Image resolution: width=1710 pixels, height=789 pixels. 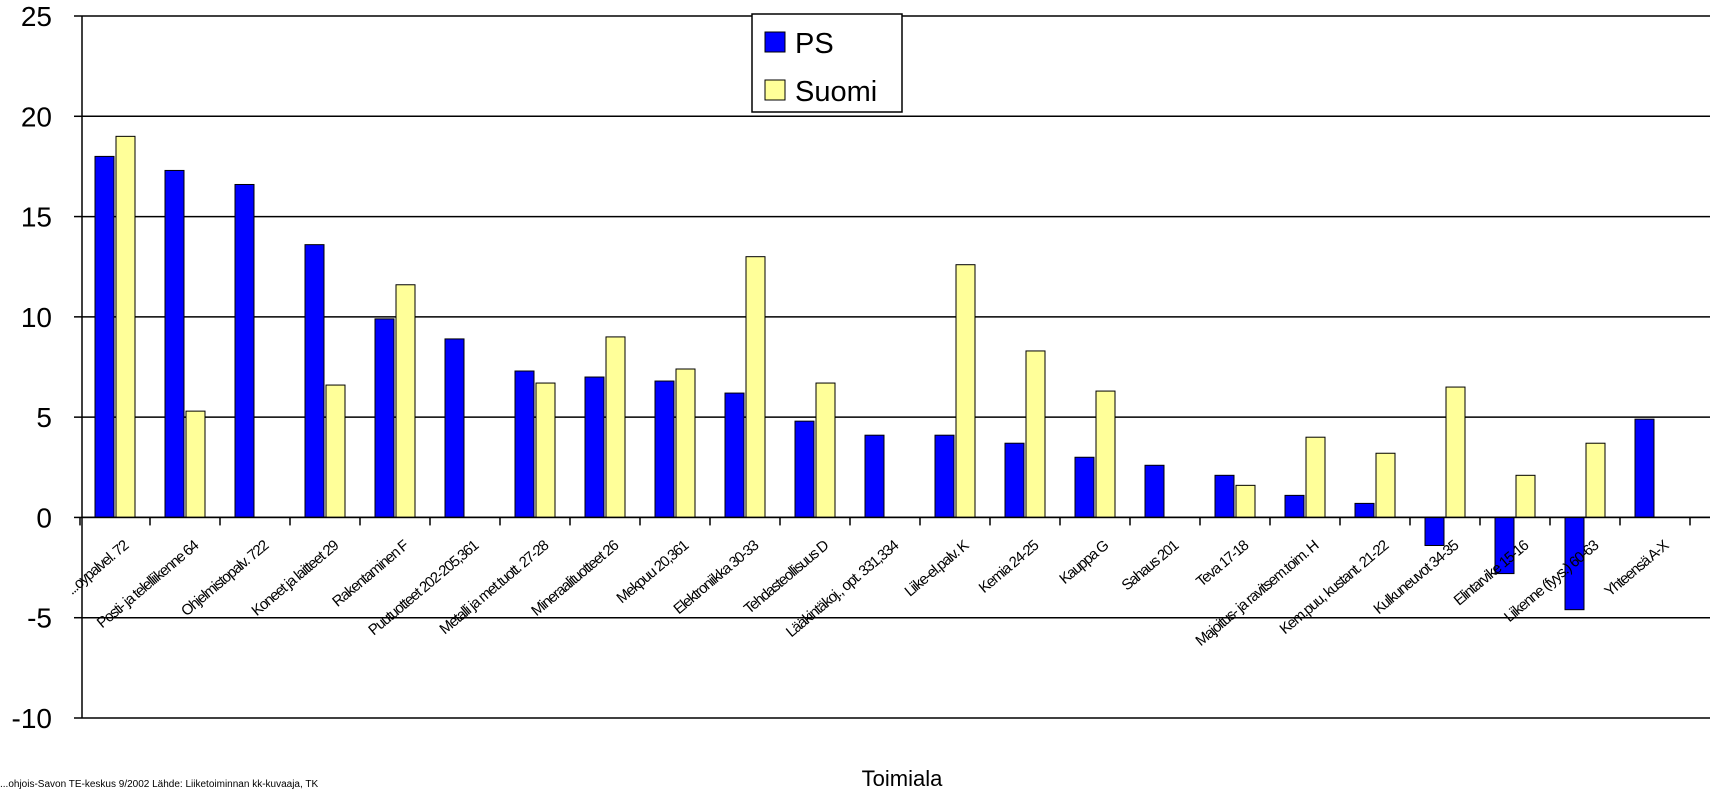 What do you see at coordinates (36, 317) in the screenshot?
I see `y-tick-label: 10` at bounding box center [36, 317].